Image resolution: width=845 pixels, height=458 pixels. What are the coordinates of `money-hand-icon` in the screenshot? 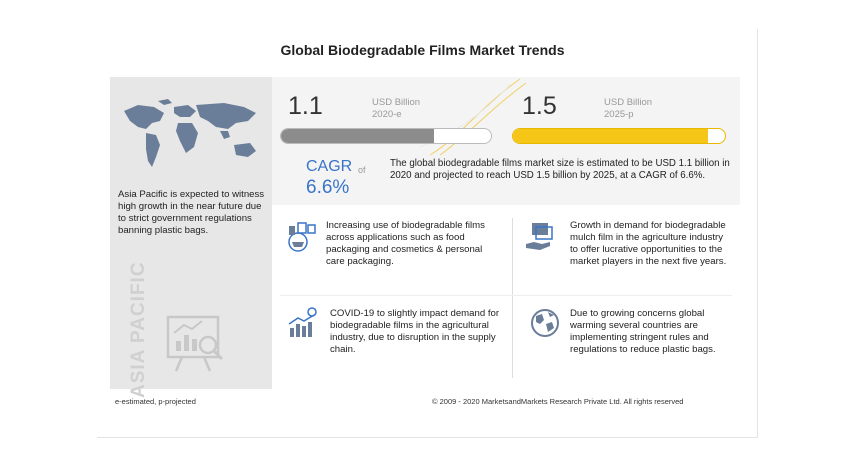 It's located at (539, 236).